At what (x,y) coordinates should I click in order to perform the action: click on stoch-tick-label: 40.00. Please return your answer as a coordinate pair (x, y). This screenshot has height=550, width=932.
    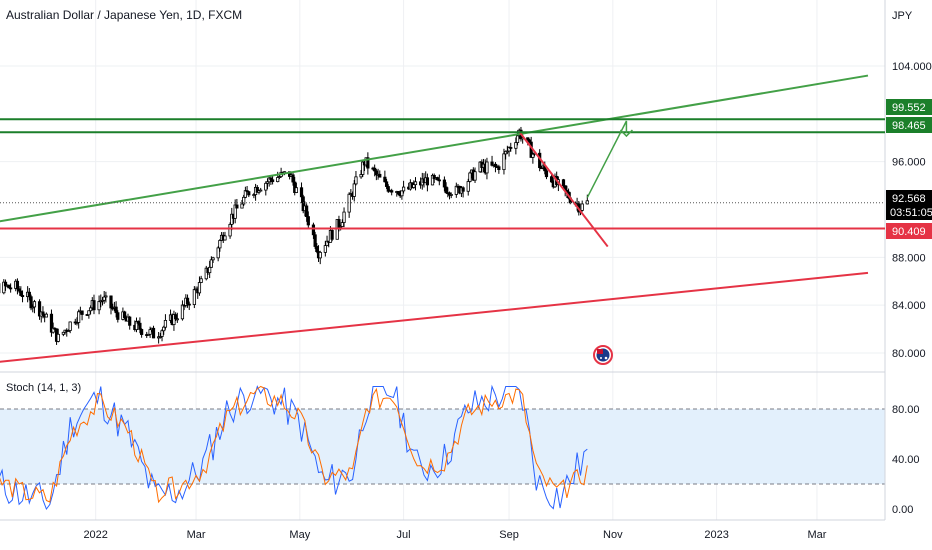
    Looking at the image, I should click on (906, 460).